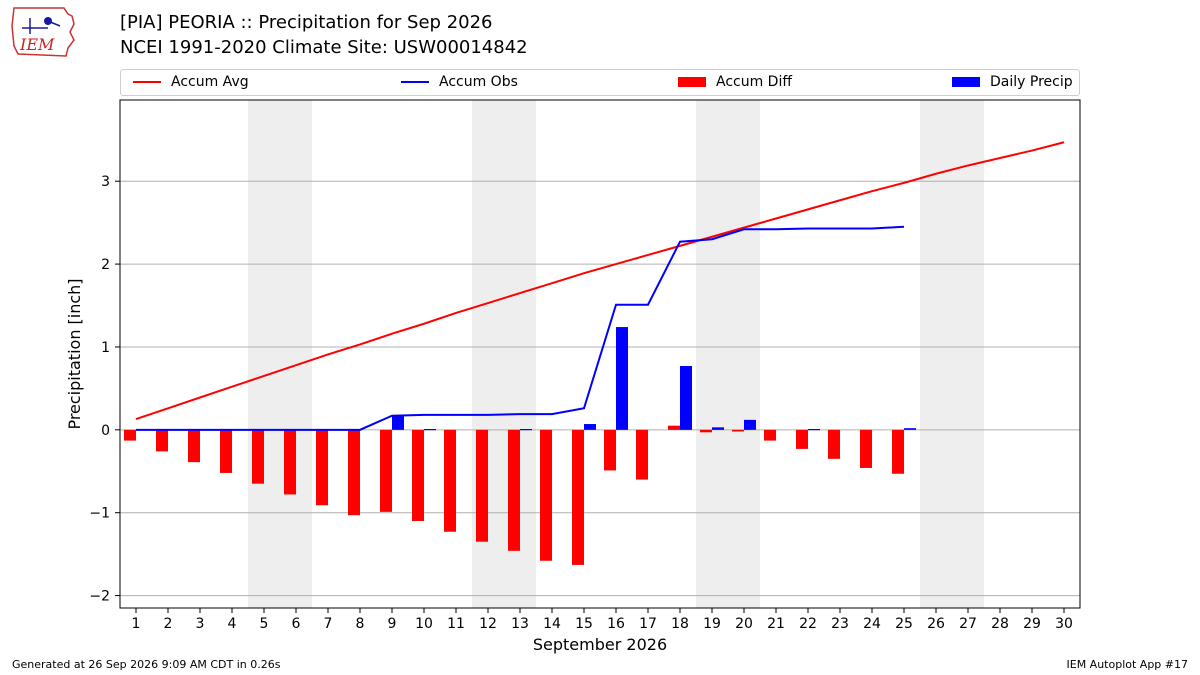 The image size is (1200, 675). Describe the element at coordinates (232, 624) in the screenshot. I see `x-tick-label: 4` at that location.